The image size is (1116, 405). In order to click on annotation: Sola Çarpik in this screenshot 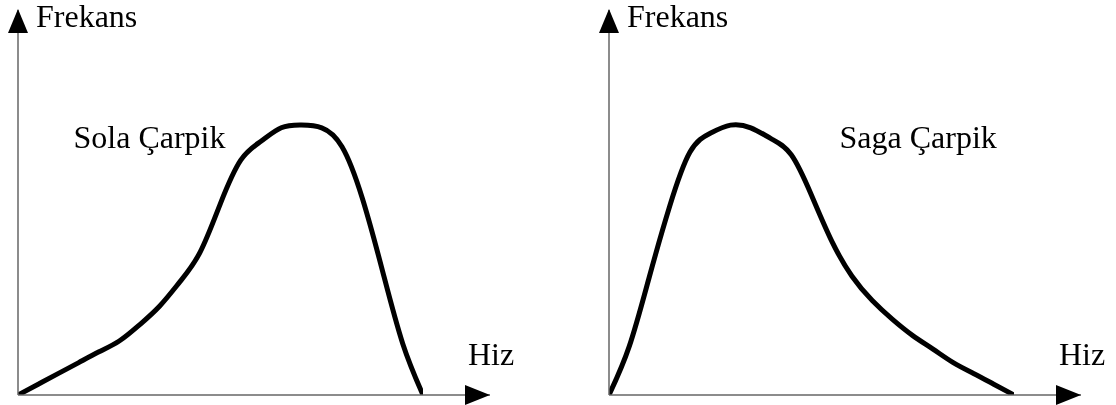, I will do `click(149, 137)`.